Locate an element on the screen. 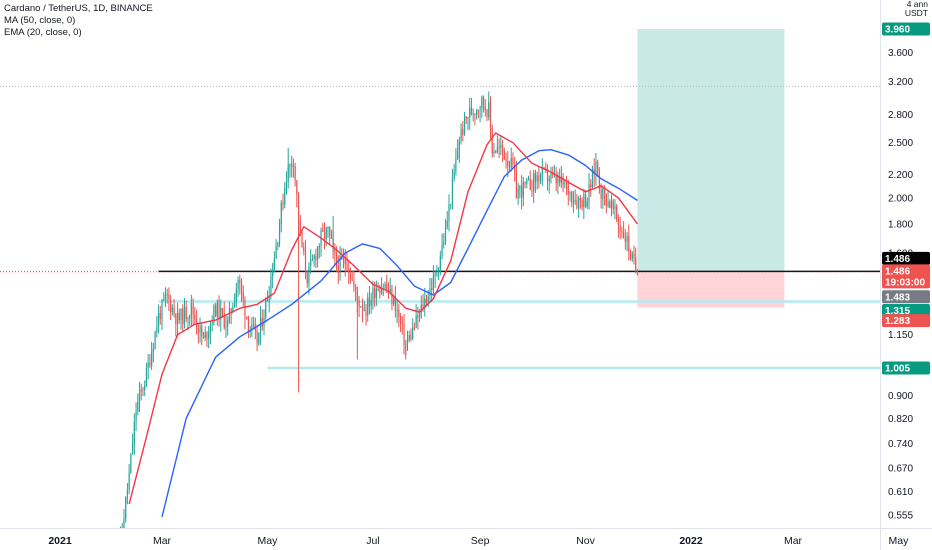 This screenshot has height=550, width=932. legend-symbol: Cardano / TetherUS, 1D, BINANCE is located at coordinates (78, 8).